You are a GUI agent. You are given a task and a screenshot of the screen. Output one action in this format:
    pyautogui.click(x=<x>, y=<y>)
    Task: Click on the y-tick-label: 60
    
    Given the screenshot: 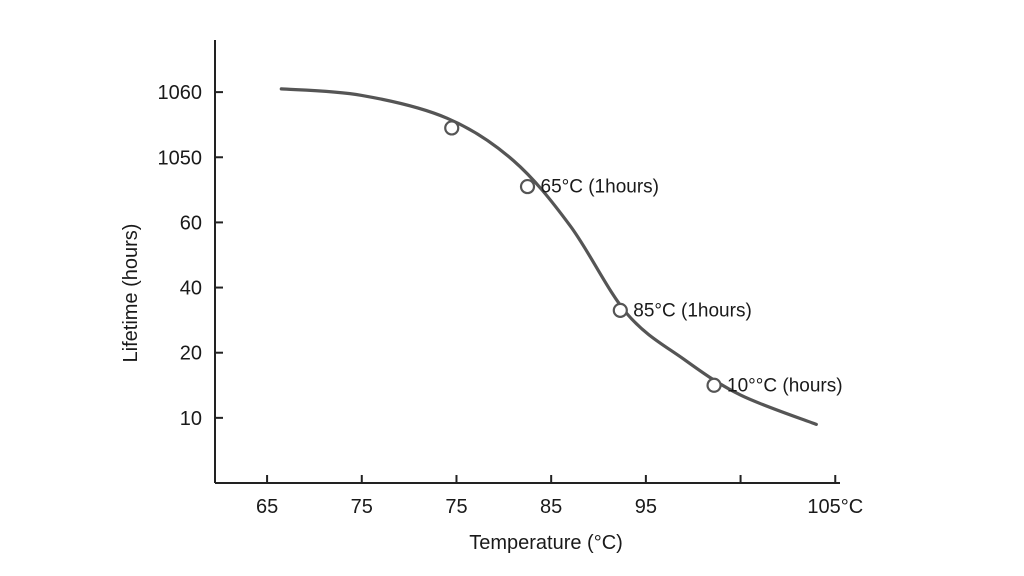 What is the action you would take?
    pyautogui.click(x=191, y=223)
    